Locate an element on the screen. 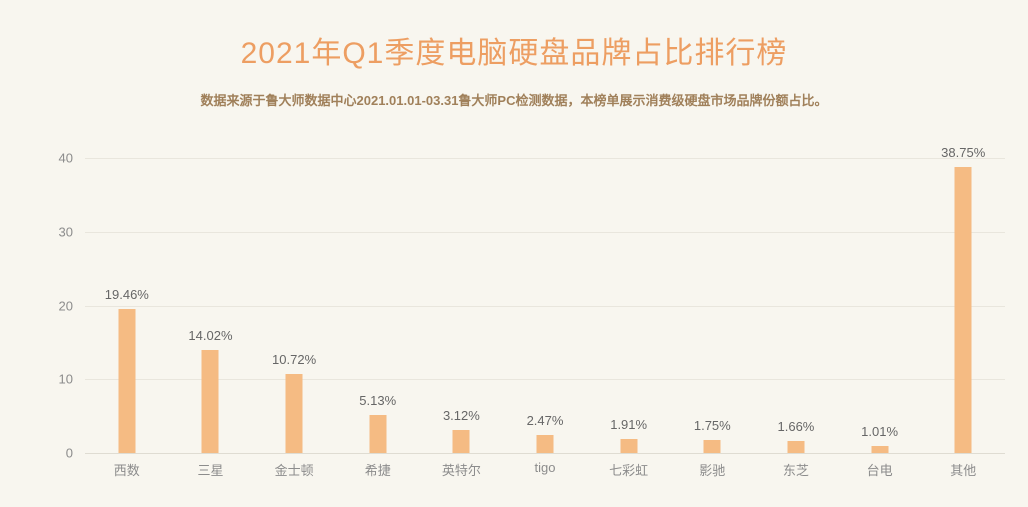 The width and height of the screenshot is (1028, 507). x-axis-label: 东芝 is located at coordinates (795, 470).